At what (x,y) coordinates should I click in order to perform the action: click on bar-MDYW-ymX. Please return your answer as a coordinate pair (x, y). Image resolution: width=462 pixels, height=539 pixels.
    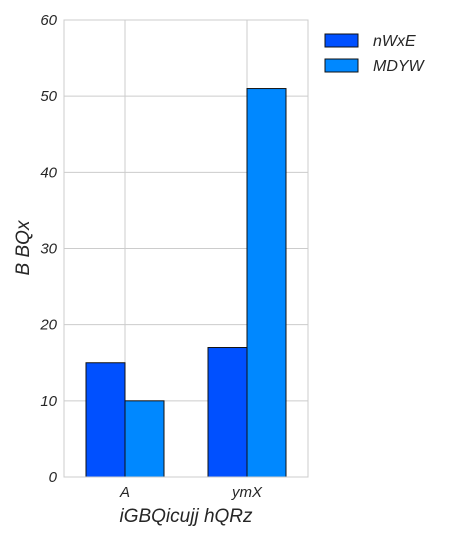
    Looking at the image, I should click on (266, 283).